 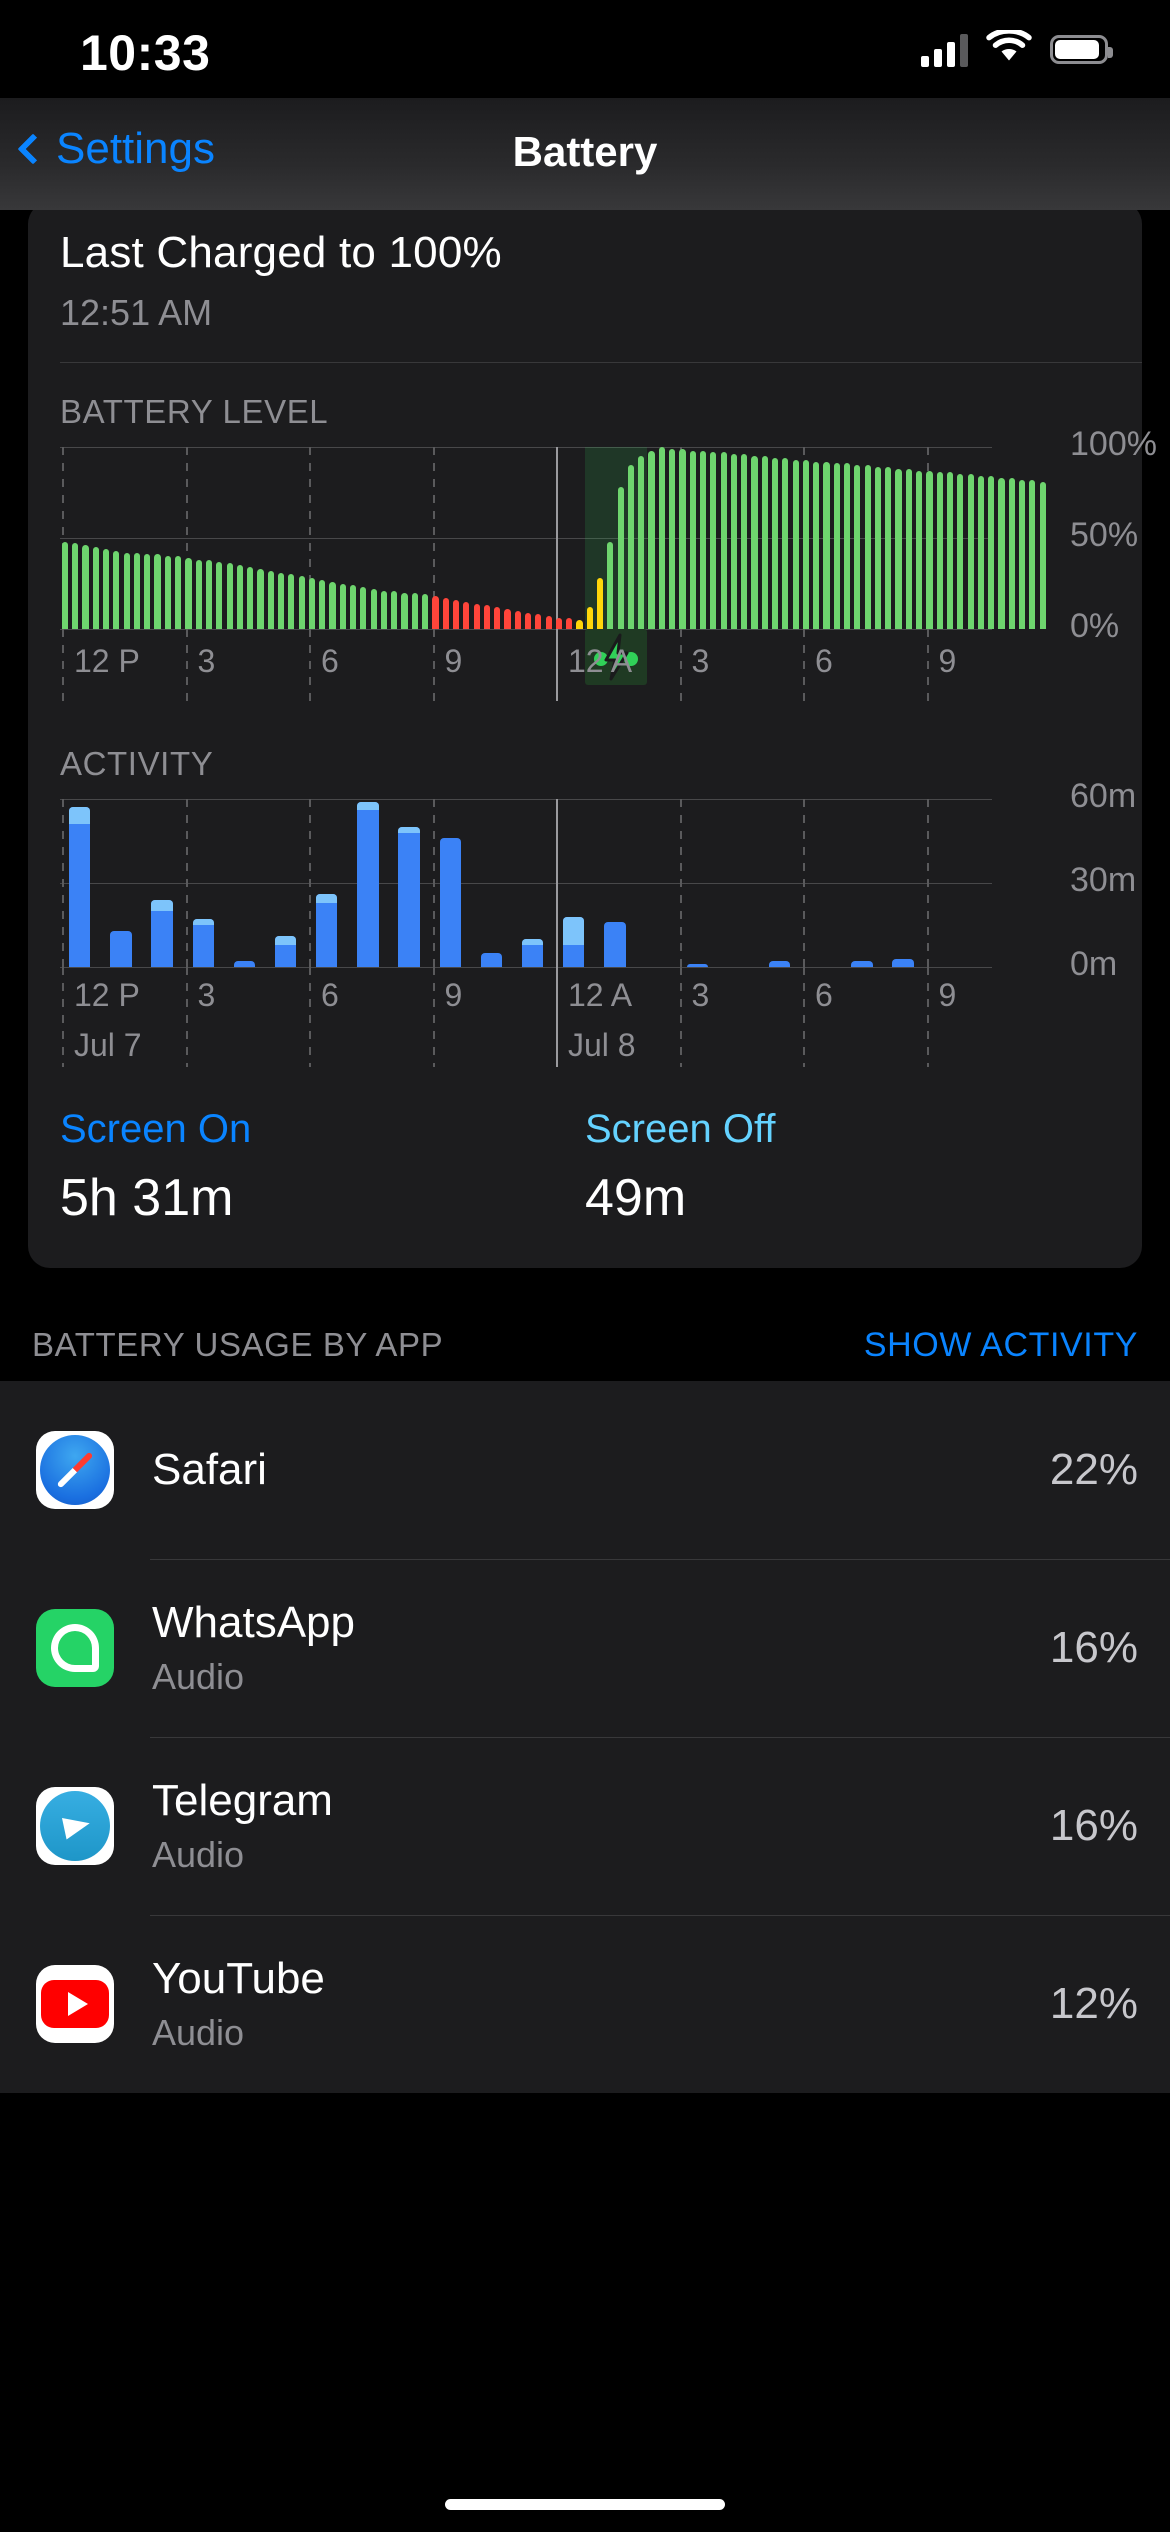 I want to click on screen-off-value: 49m, so click(x=636, y=1198).